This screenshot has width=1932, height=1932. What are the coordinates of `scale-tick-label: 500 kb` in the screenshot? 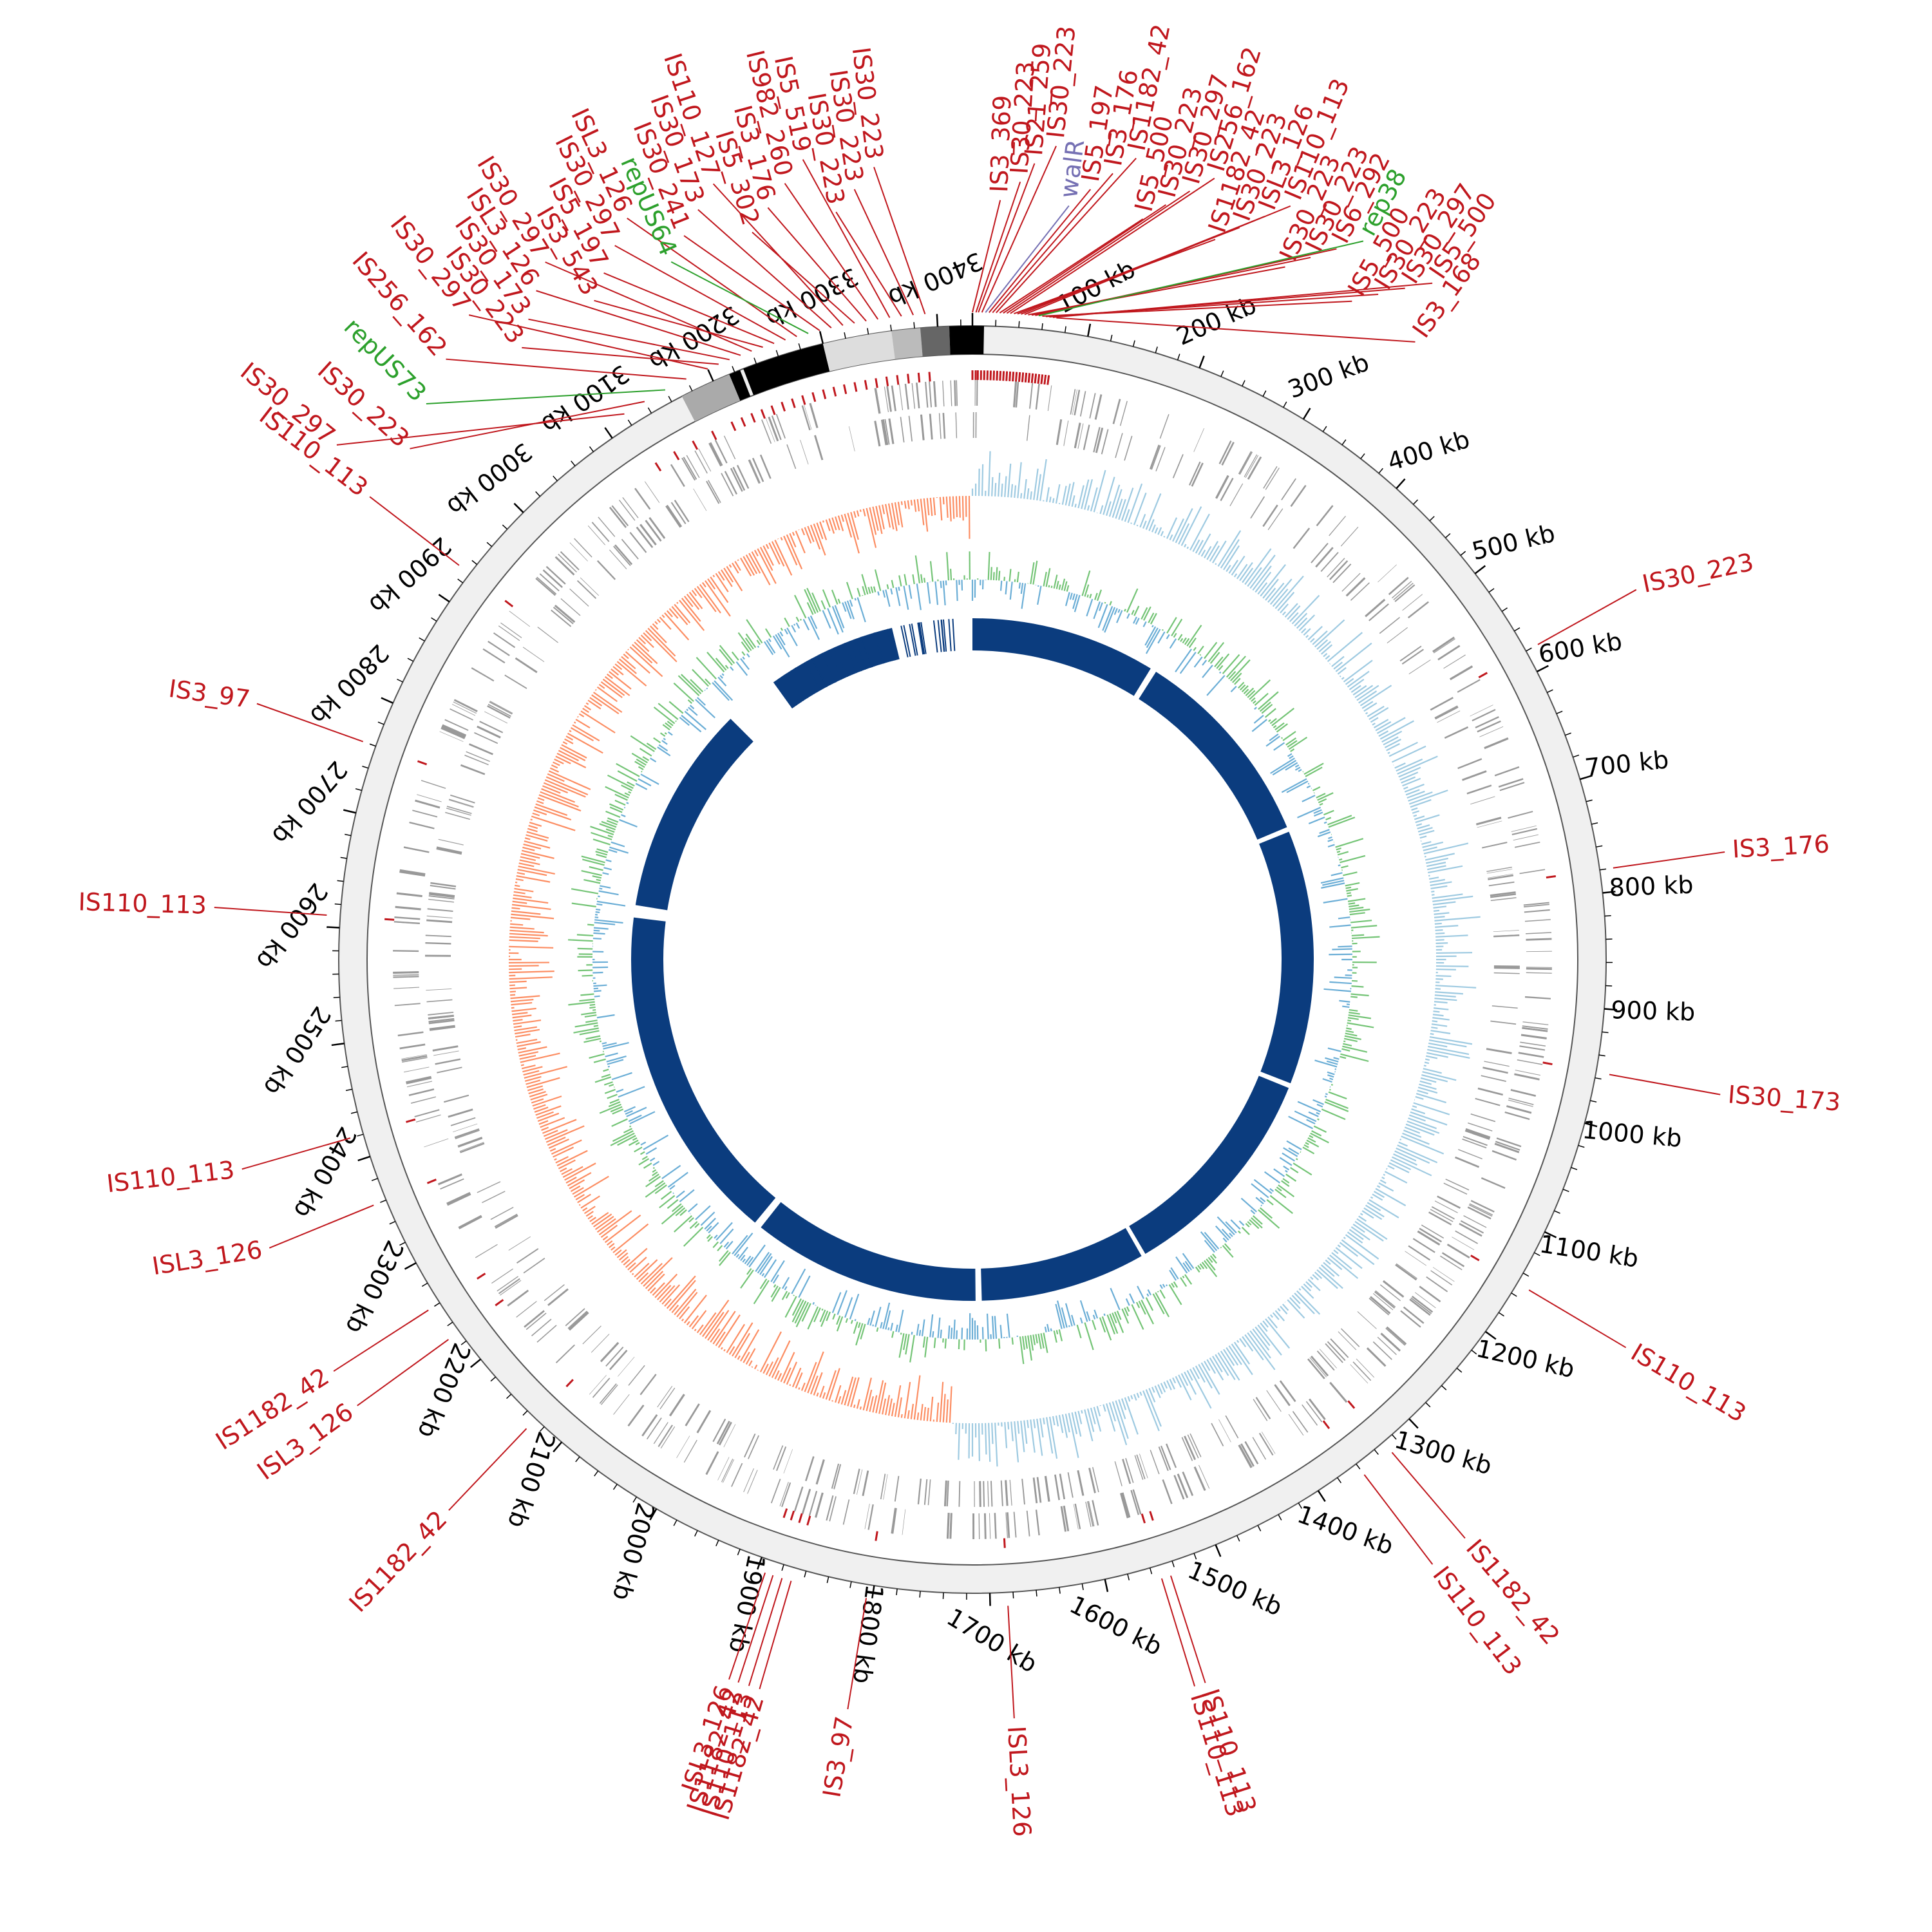 It's located at (1513, 542).